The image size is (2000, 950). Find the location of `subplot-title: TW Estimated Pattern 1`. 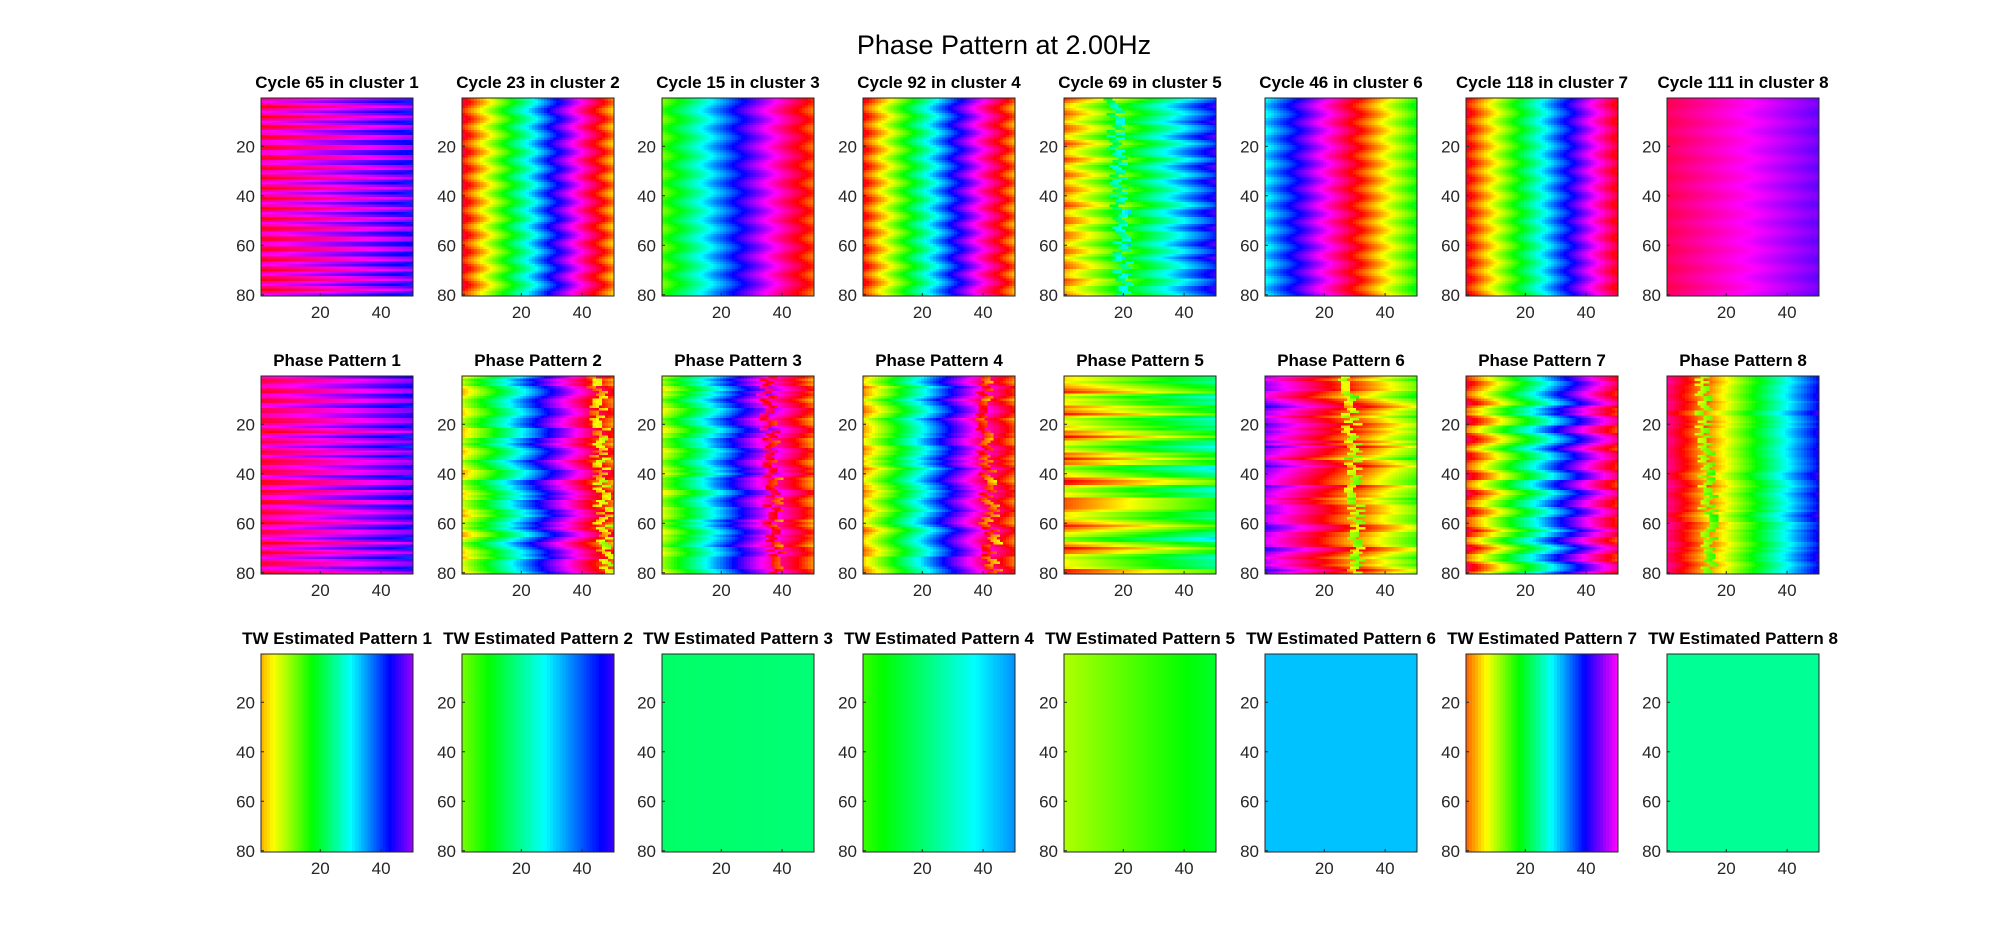

subplot-title: TW Estimated Pattern 1 is located at coordinates (337, 638).